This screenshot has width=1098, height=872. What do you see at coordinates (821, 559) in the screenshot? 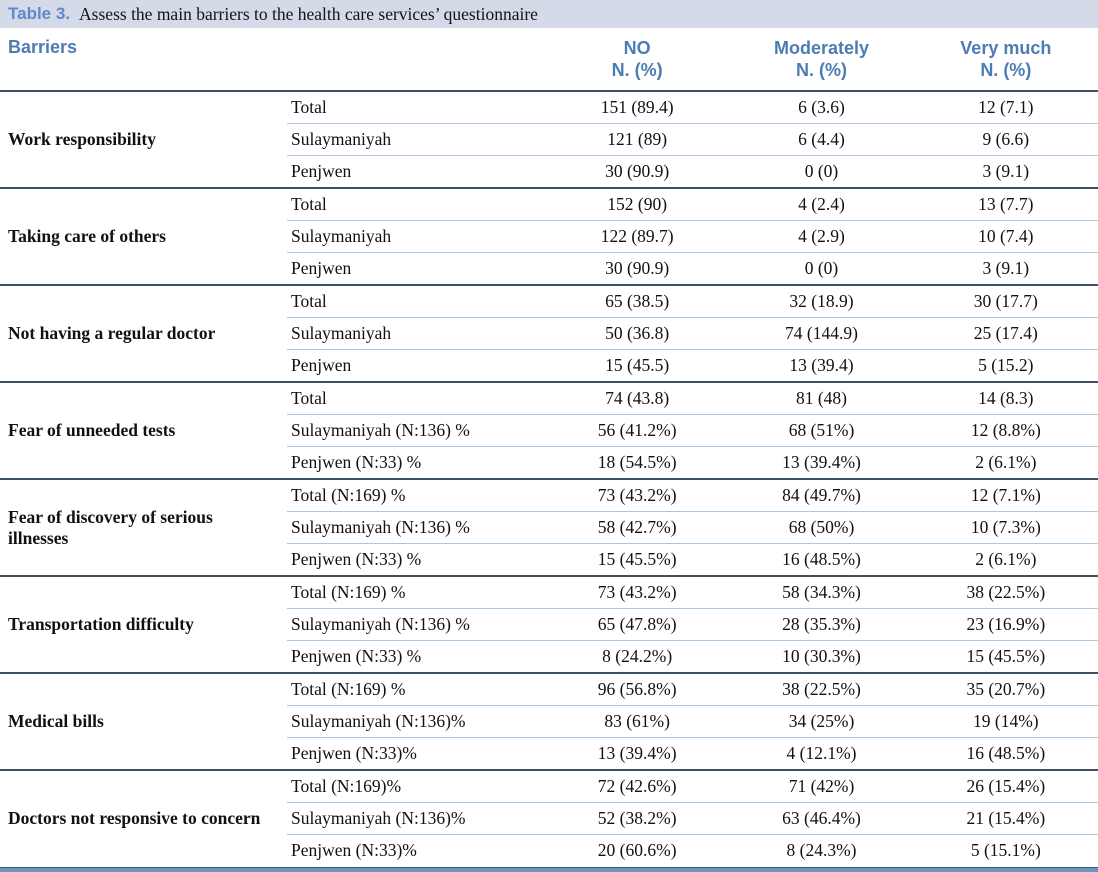
I see `value-moderately: 16 (48.5%)` at bounding box center [821, 559].